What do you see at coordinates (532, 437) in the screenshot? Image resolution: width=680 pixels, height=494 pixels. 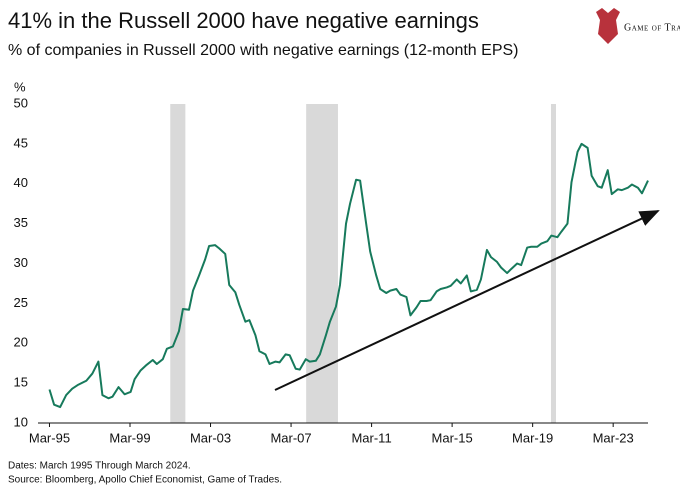 I see `x-tick-label: Mar-19` at bounding box center [532, 437].